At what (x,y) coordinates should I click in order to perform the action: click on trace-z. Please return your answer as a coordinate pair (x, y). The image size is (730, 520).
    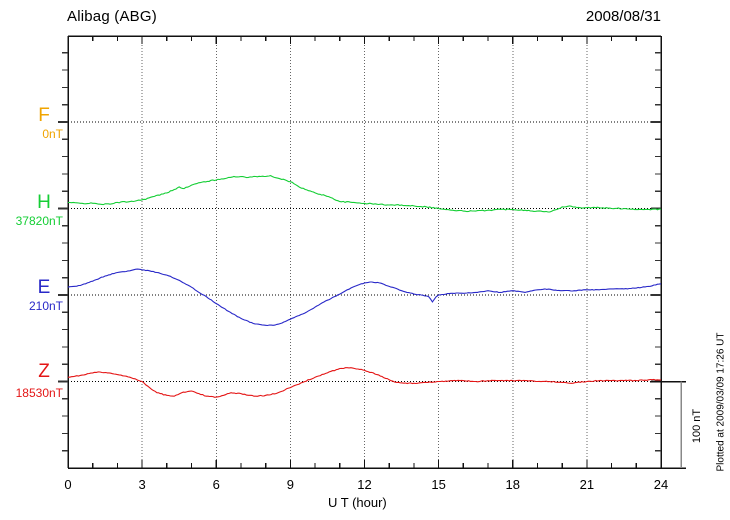
    Looking at the image, I should click on (365, 382).